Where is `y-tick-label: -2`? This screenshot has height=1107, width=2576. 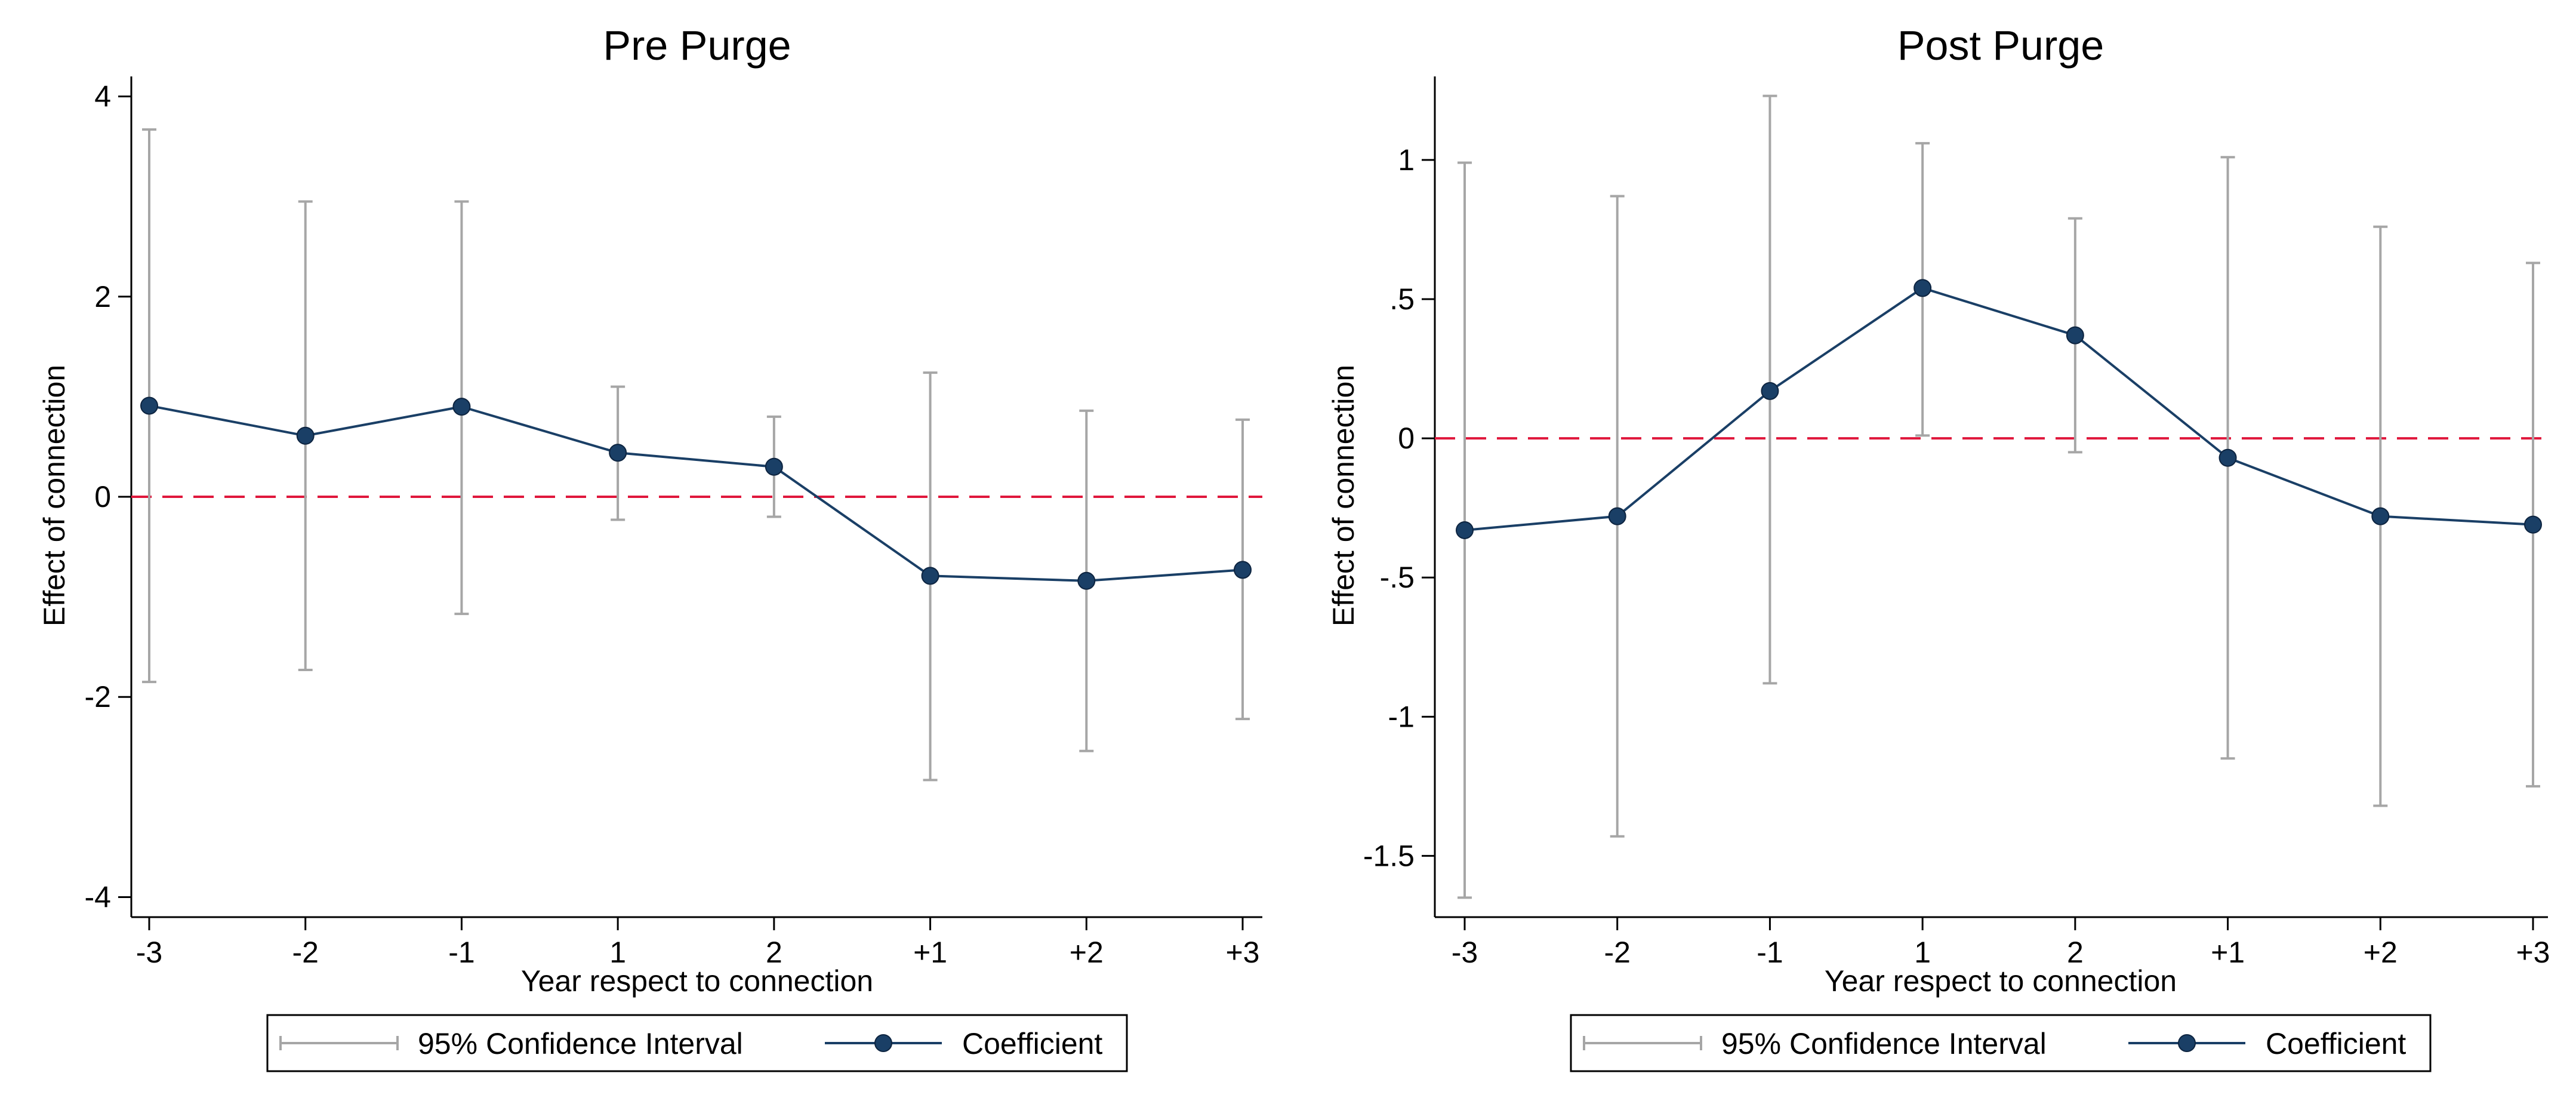 y-tick-label: -2 is located at coordinates (98, 697).